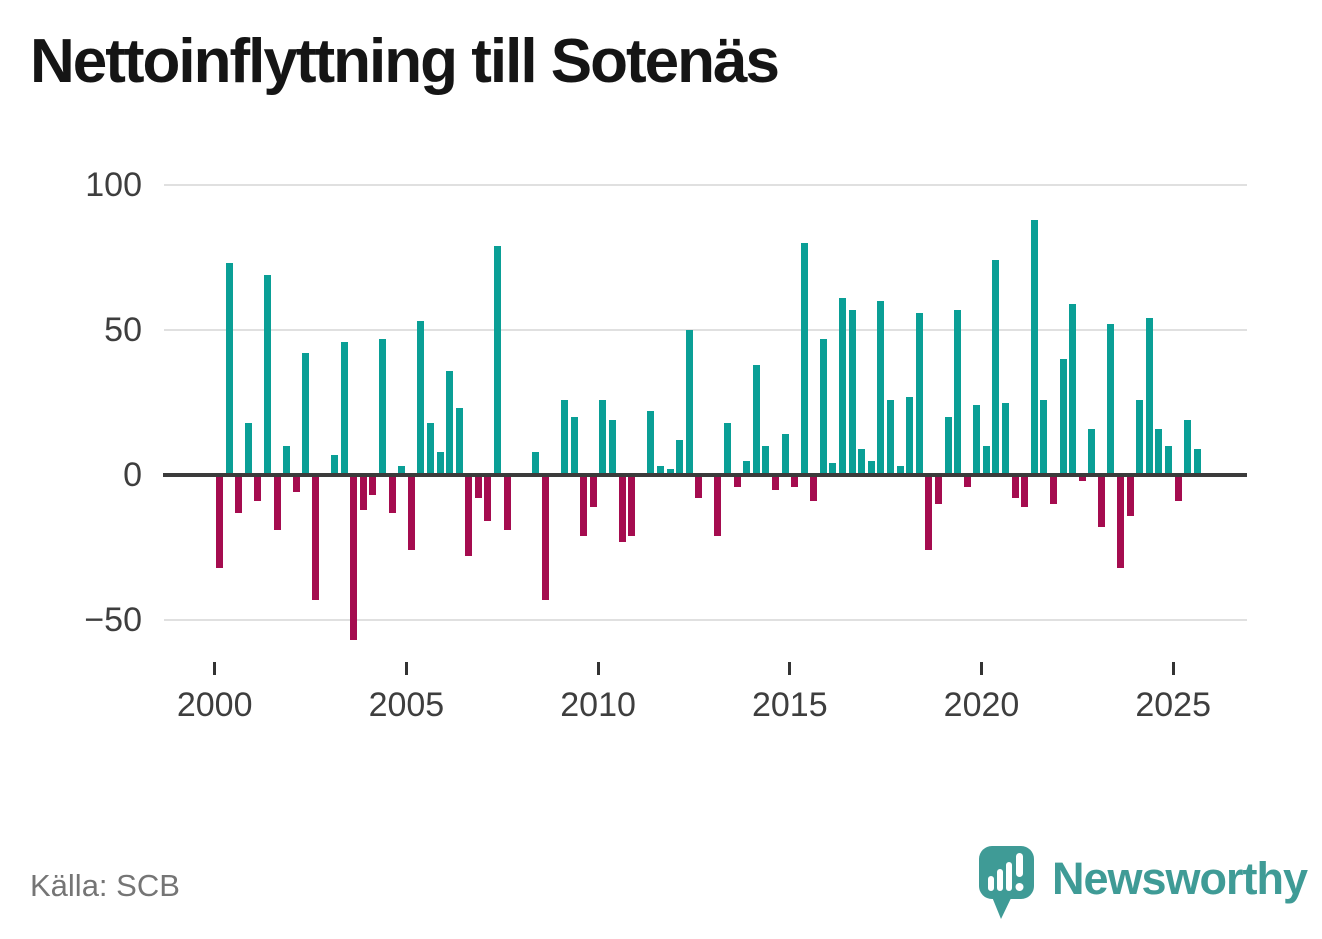  What do you see at coordinates (598, 705) in the screenshot?
I see `x-axis-label: 2010` at bounding box center [598, 705].